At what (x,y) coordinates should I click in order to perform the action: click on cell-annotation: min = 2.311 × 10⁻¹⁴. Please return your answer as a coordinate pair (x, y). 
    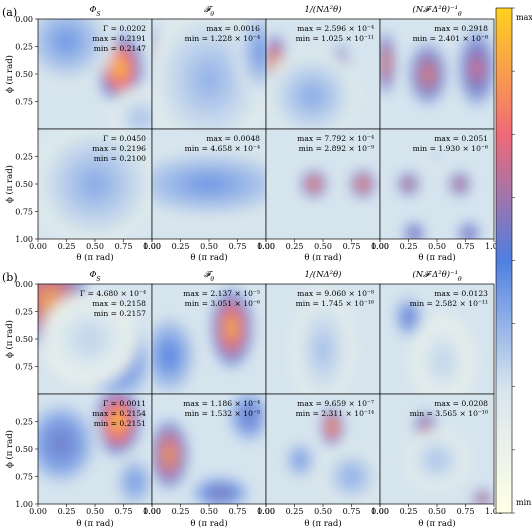
    Looking at the image, I should click on (335, 413).